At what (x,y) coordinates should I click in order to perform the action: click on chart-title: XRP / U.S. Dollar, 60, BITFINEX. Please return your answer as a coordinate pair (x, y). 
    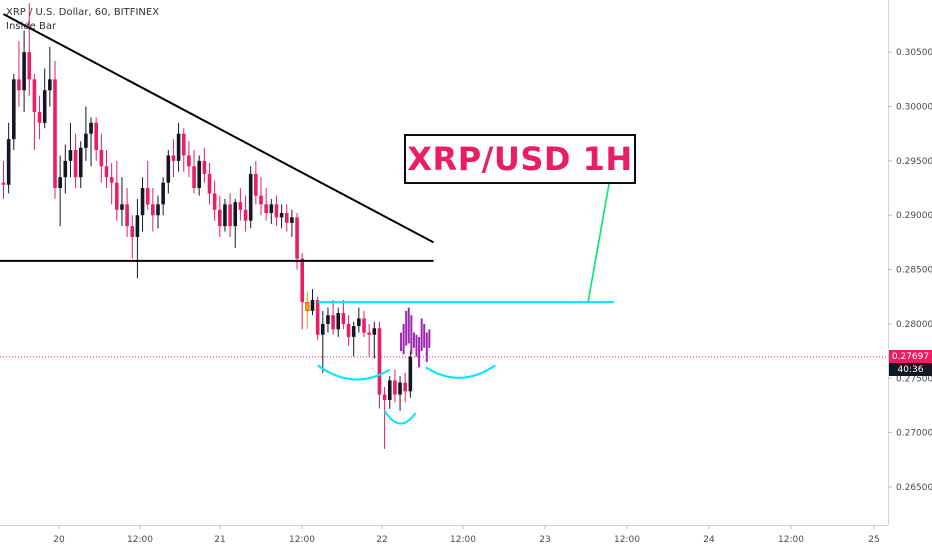
    Looking at the image, I should click on (83, 12).